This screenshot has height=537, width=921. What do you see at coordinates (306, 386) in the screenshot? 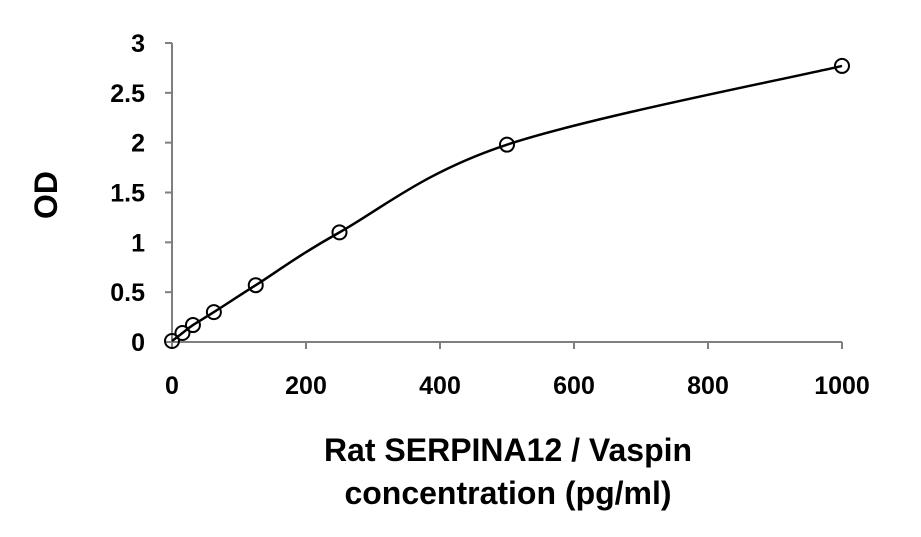
I see `x-tick-label: 200` at bounding box center [306, 386].